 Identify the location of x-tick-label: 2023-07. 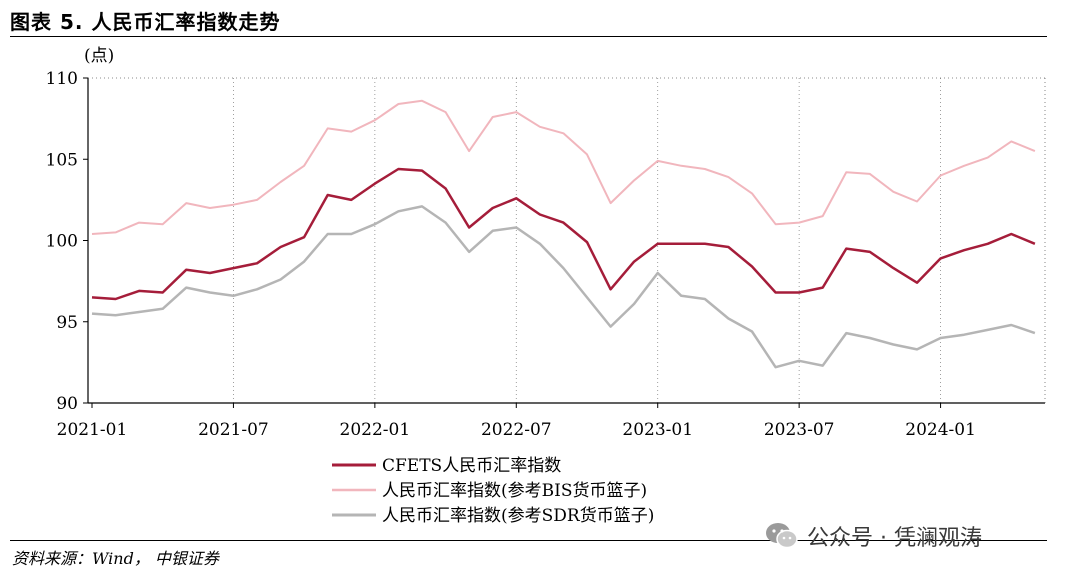
(799, 430).